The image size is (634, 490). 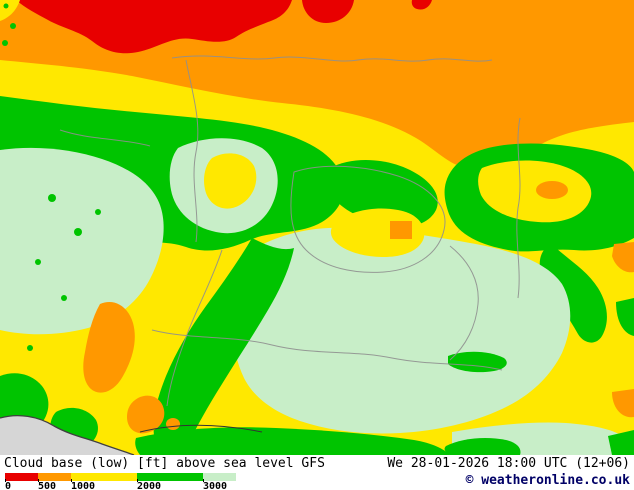 What do you see at coordinates (547, 480) in the screenshot?
I see `copyright-text: © weatheronline.co.uk` at bounding box center [547, 480].